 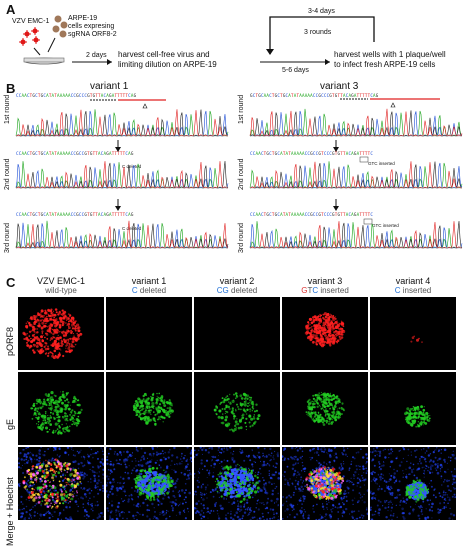 What do you see at coordinates (413, 281) in the screenshot?
I see `col-title-v4: variant 4` at bounding box center [413, 281].